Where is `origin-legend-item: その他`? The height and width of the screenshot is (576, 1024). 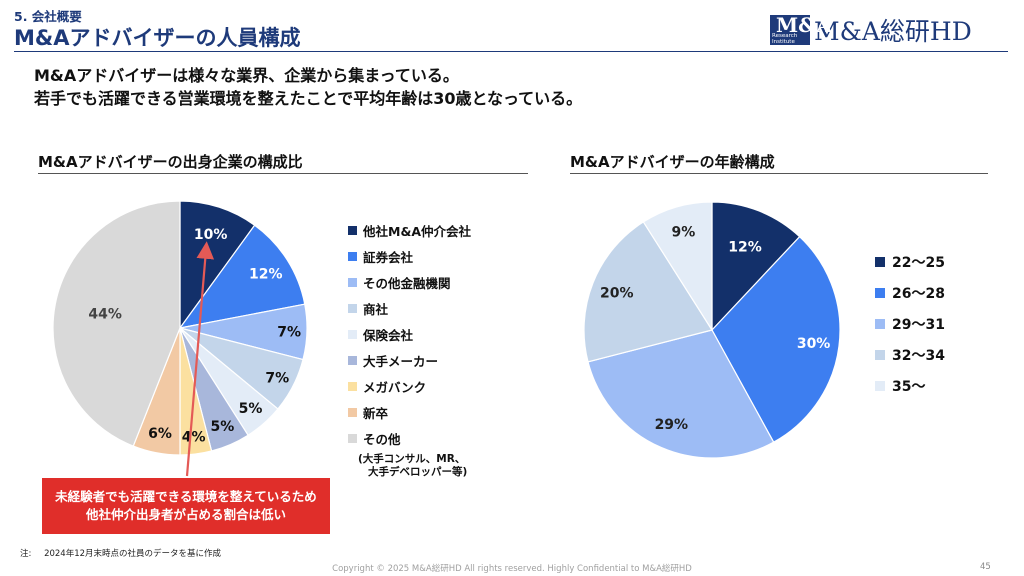 origin-legend-item: その他 is located at coordinates (409, 438).